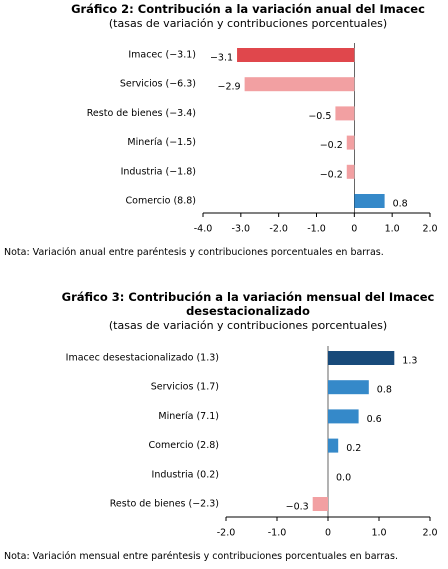 The width and height of the screenshot is (448, 569). Describe the element at coordinates (343, 477) in the screenshot. I see `value-label: 0.0` at that location.